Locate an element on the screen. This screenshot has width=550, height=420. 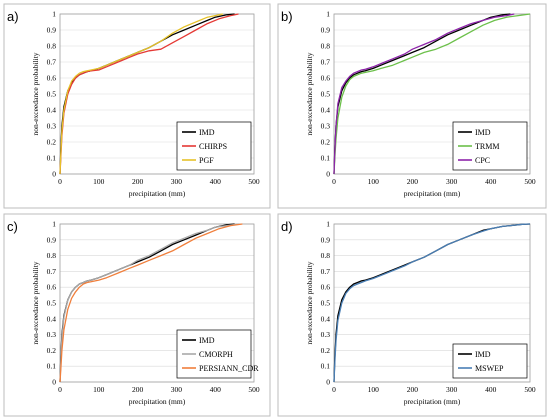
legend-label: CHIRPS is located at coordinates (213, 146).